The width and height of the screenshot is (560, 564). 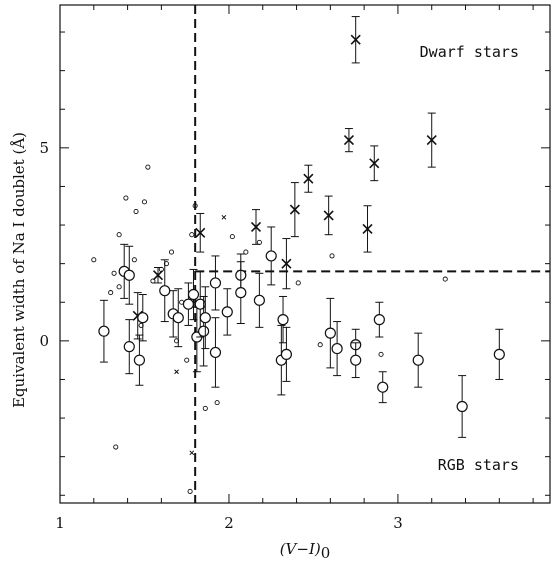 I want to click on x-axis-label-subscript: 0, so click(x=326, y=553).